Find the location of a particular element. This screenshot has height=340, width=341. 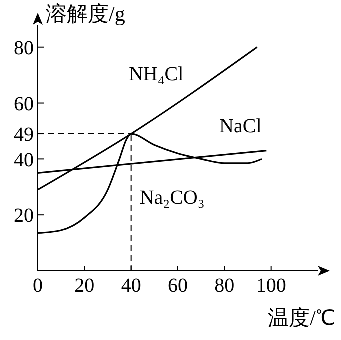

series-label: NH₄Cl is located at coordinates (156, 75).